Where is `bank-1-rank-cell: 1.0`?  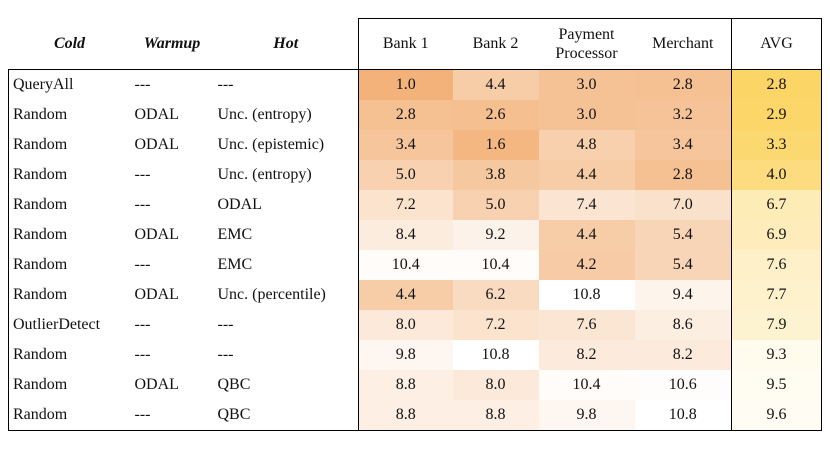
bank-1-rank-cell: 1.0 is located at coordinates (405, 84).